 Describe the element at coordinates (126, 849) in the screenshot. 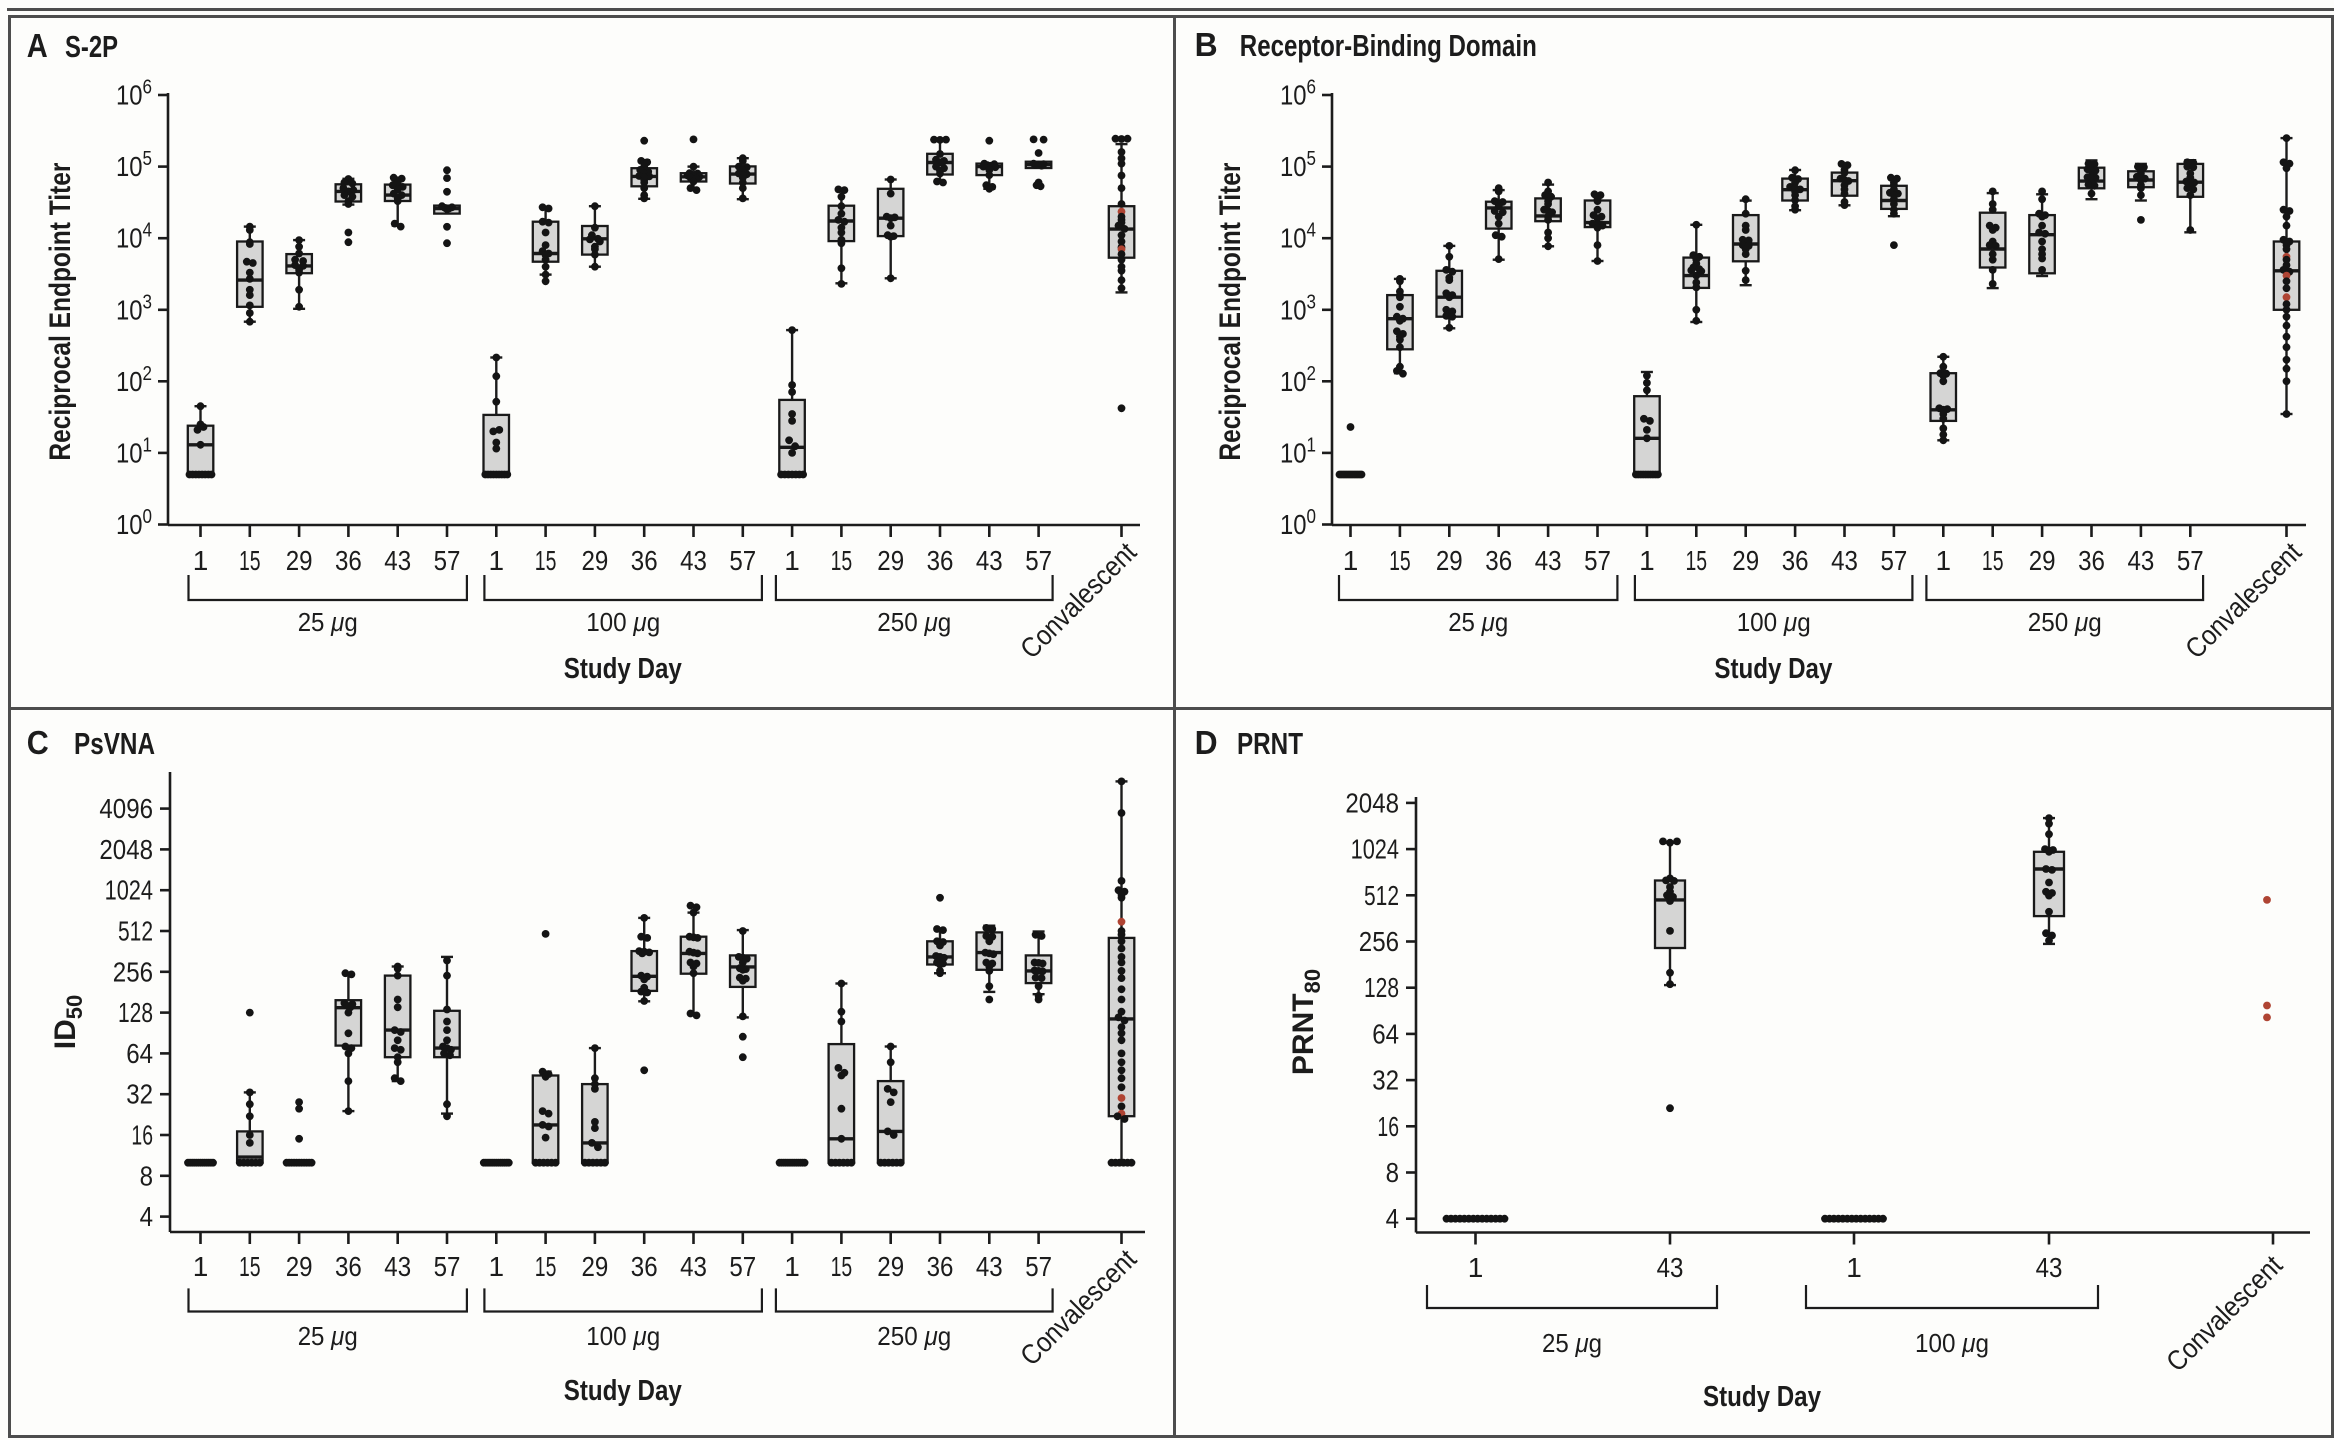

I see `svg-text: 2048` at that location.